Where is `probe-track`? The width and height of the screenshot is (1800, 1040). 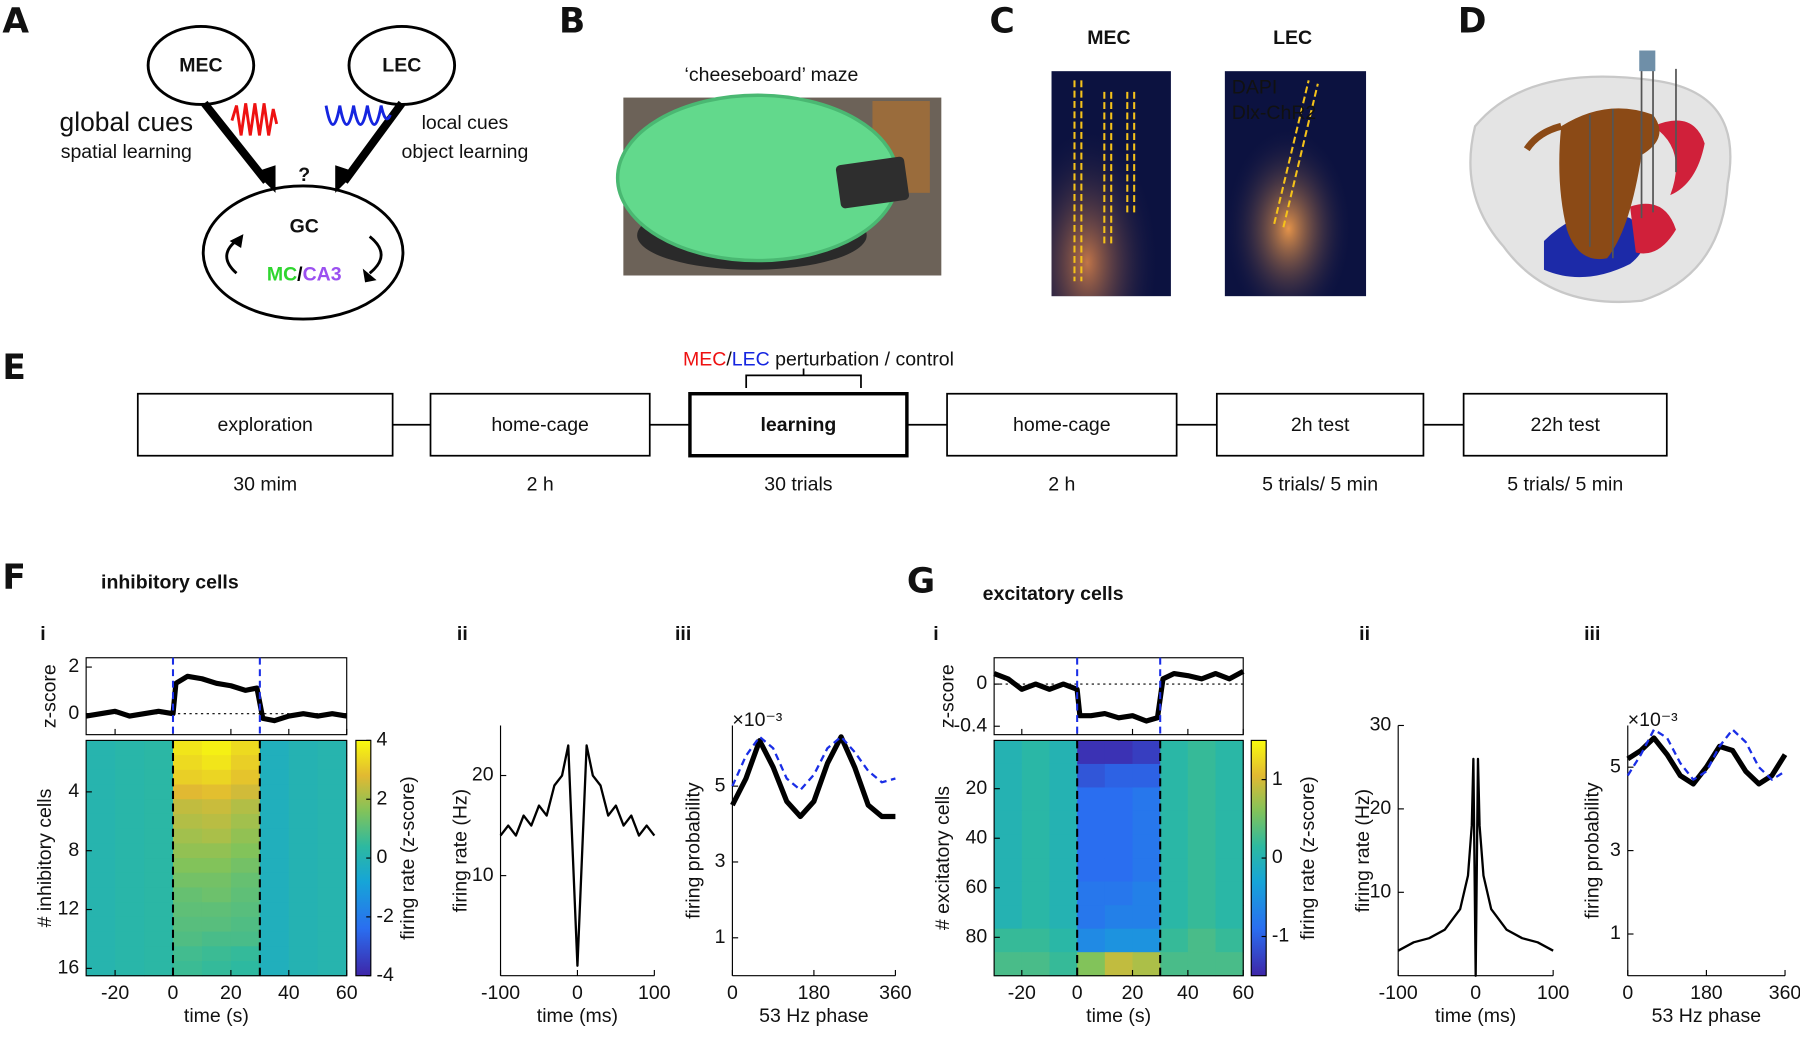 probe-track is located at coordinates (1296, 154).